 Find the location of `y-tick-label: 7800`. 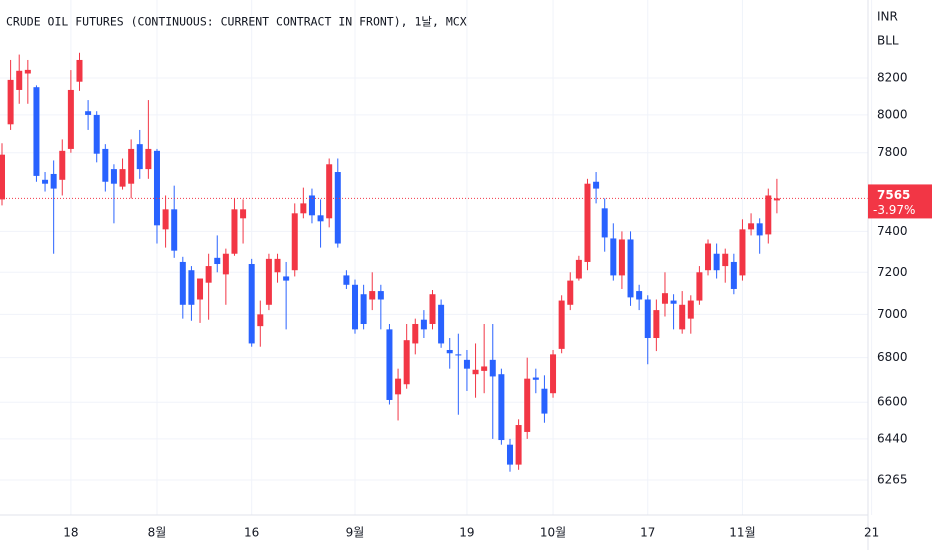

y-tick-label: 7800 is located at coordinates (892, 152).